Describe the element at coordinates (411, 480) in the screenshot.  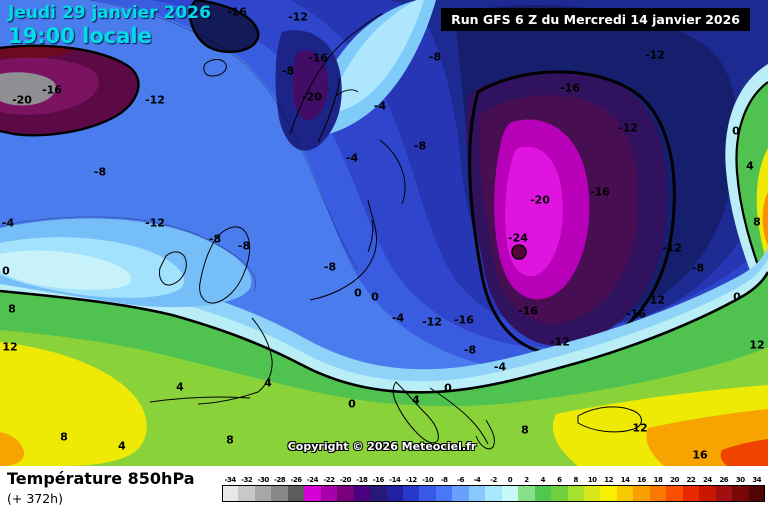
I see `colorbar-value: -12` at that location.